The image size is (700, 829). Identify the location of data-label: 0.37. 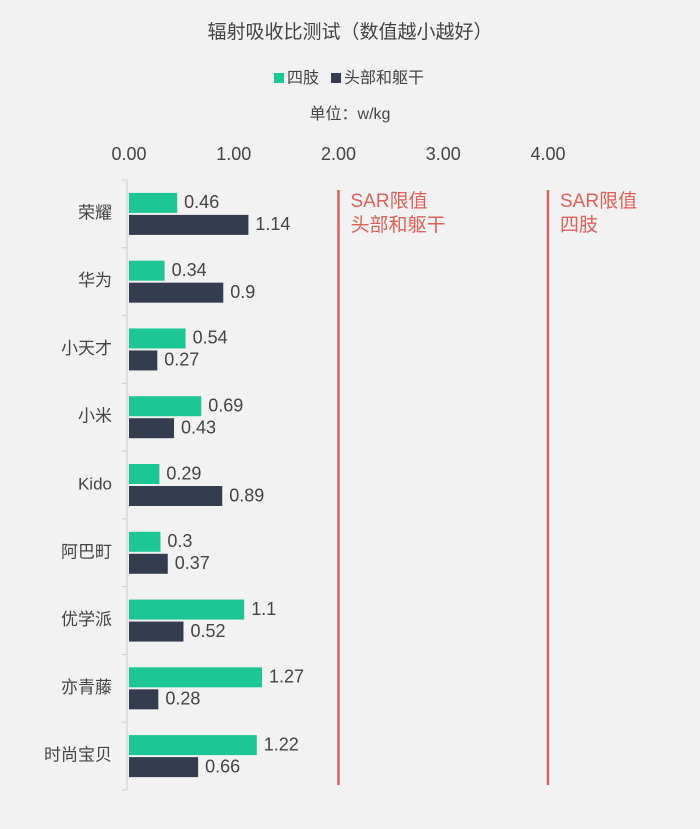
(192, 563).